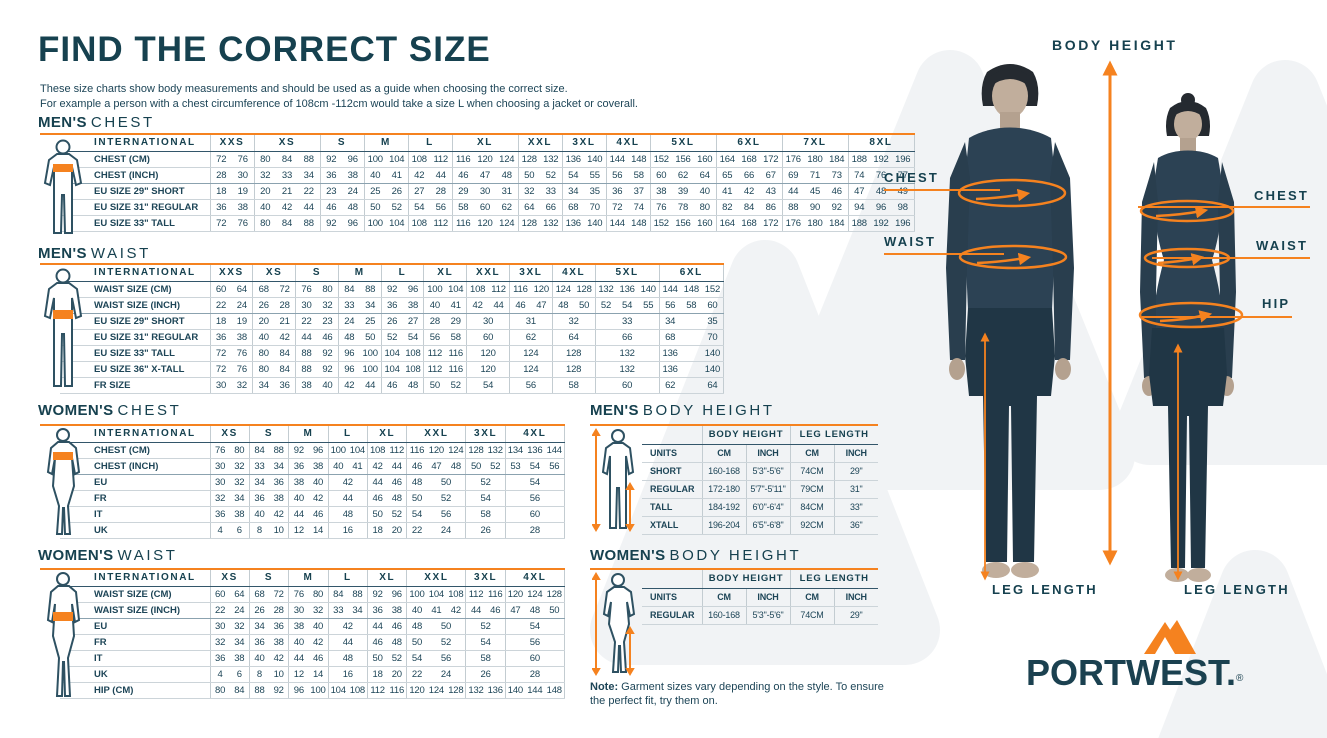  Describe the element at coordinates (903, 175) in the screenshot. I see `size-value: 77` at that location.